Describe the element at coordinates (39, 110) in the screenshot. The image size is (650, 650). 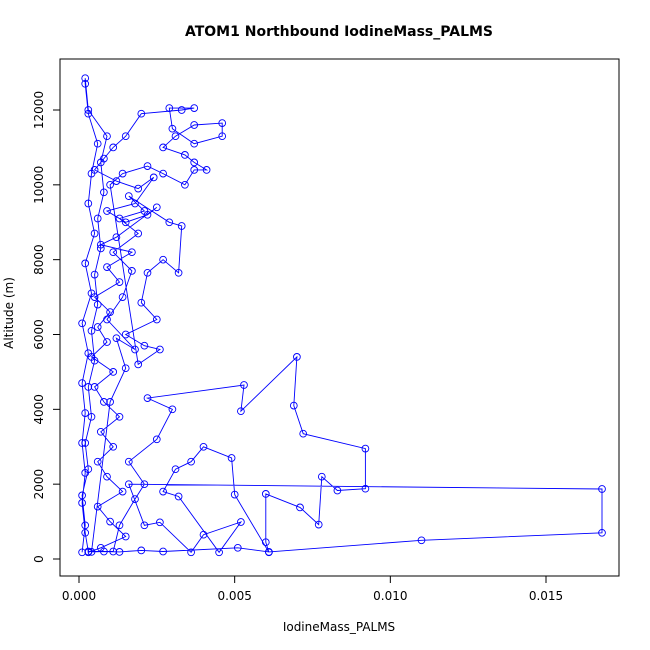
I see `y-tick-label: 12000` at that location.